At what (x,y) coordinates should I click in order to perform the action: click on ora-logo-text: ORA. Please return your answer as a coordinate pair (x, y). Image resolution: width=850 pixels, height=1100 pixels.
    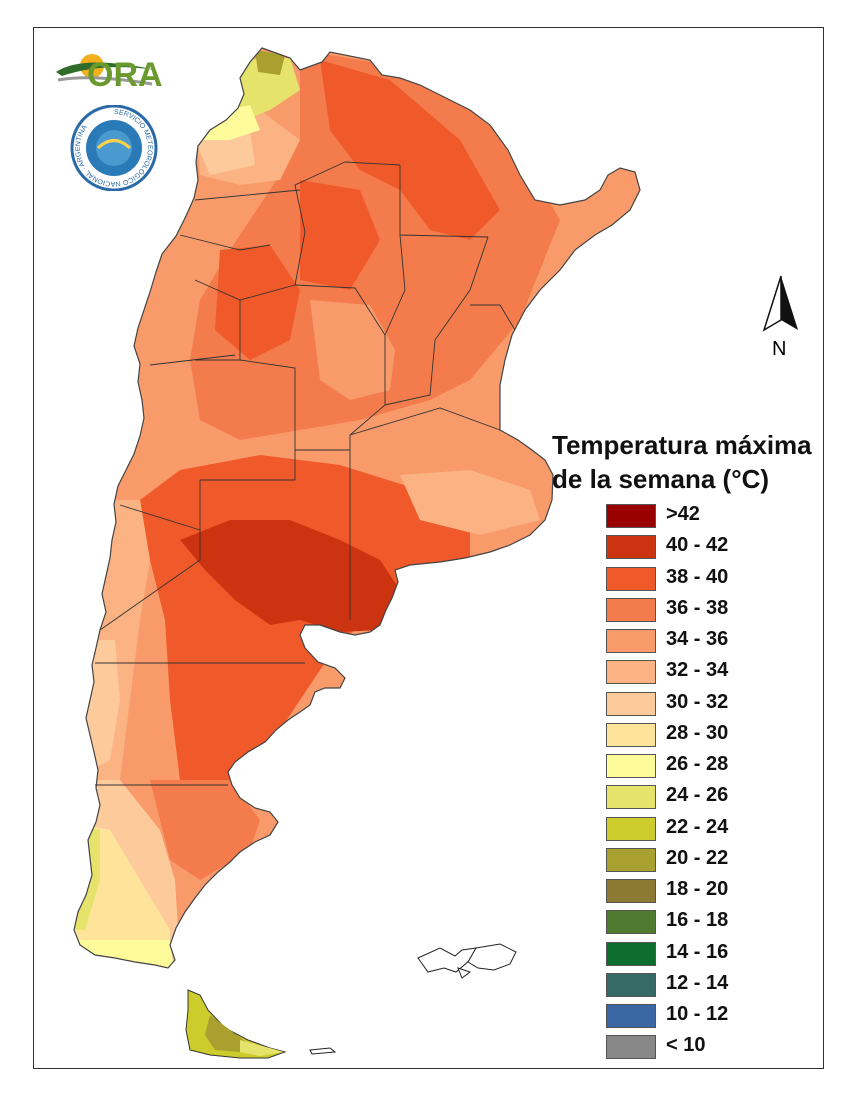
    Looking at the image, I should click on (124, 75).